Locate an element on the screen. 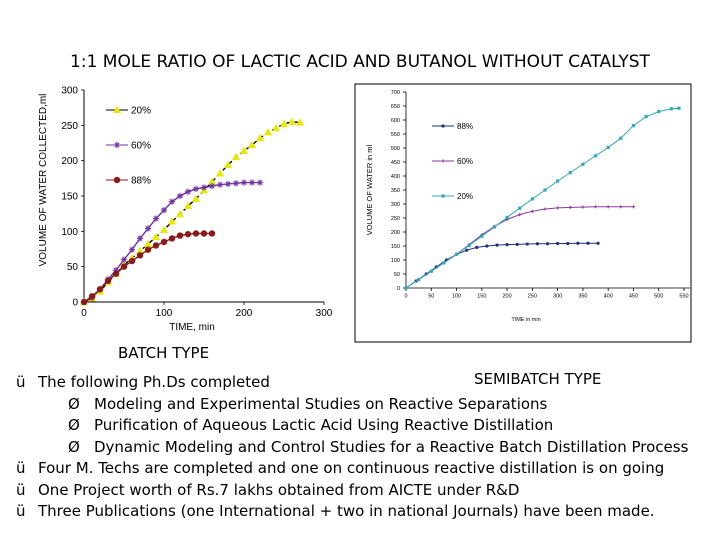 The height and width of the screenshot is (540, 720). y-tick-label: 450 is located at coordinates (395, 163).